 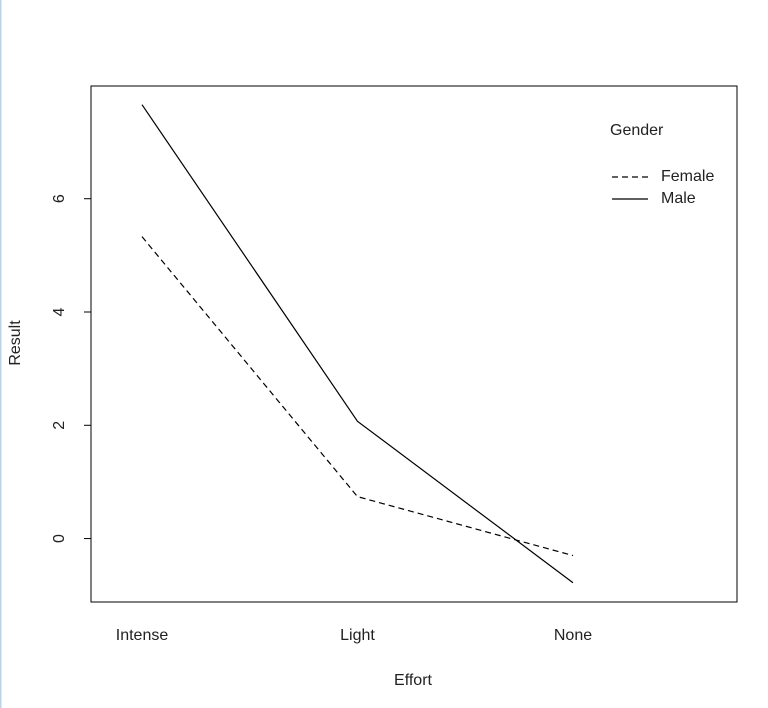 What do you see at coordinates (59, 538) in the screenshot?
I see `y-tick-label: 0` at bounding box center [59, 538].